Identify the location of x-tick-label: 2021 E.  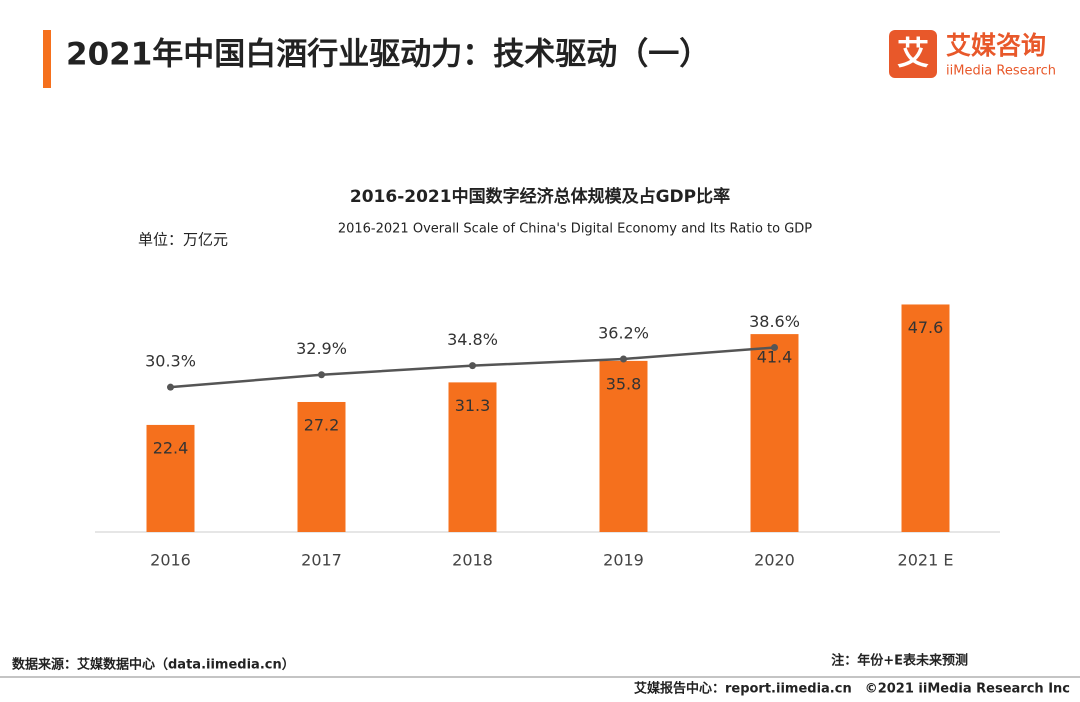
(926, 560).